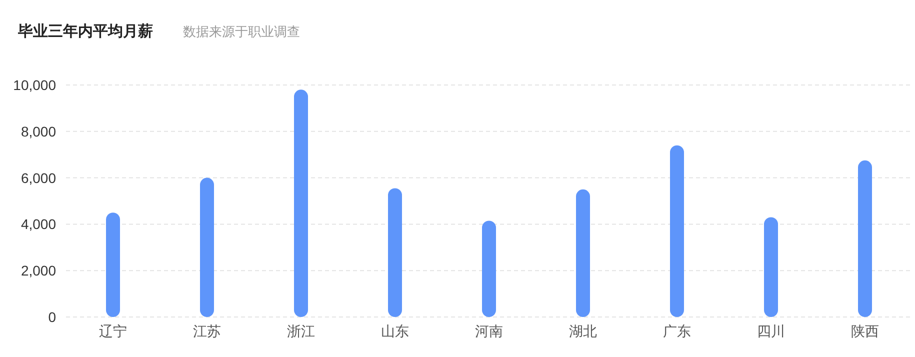 This screenshot has height=357, width=915. I want to click on y-tick-label: 2,000, so click(38, 270).